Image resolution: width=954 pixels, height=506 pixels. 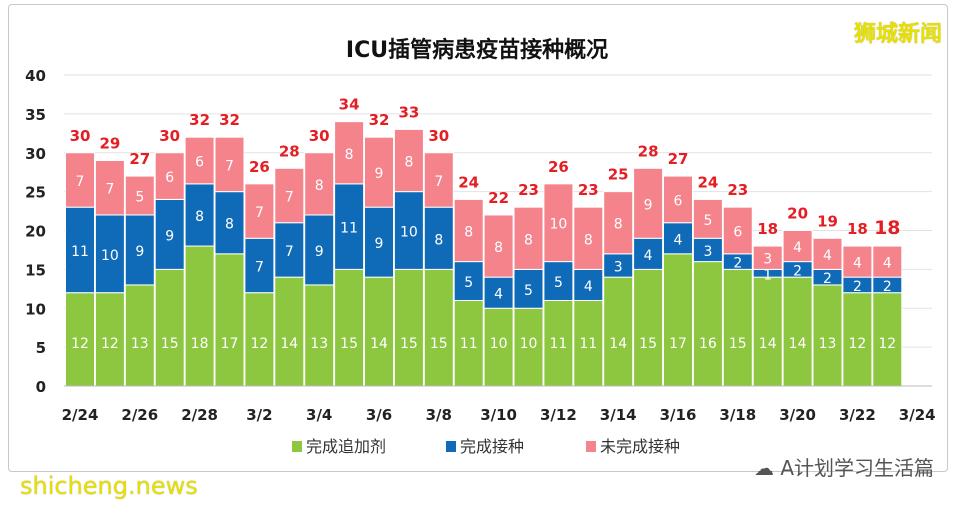 I want to click on total-label: 30, so click(x=438, y=136).